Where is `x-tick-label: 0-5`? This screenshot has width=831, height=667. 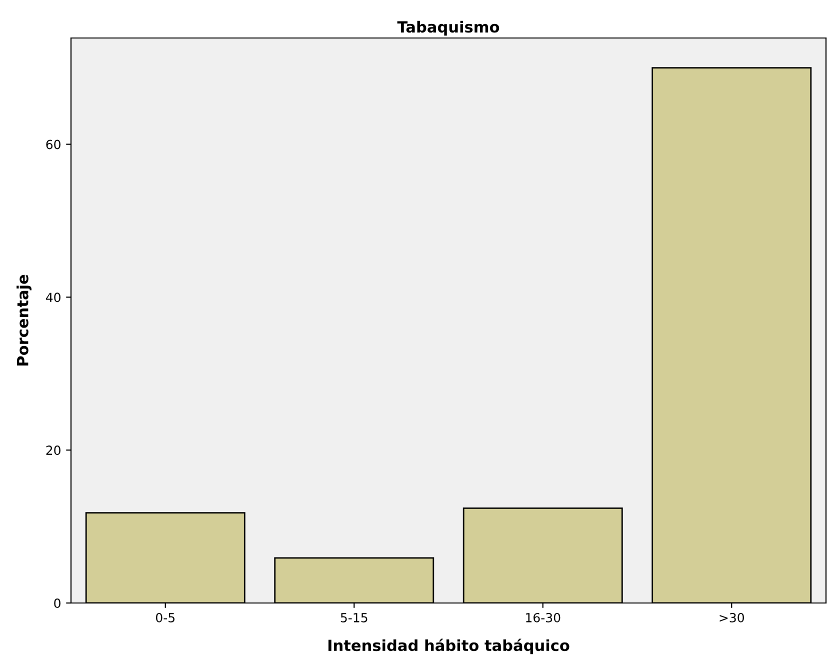
x-tick-label: 0-5 is located at coordinates (165, 617).